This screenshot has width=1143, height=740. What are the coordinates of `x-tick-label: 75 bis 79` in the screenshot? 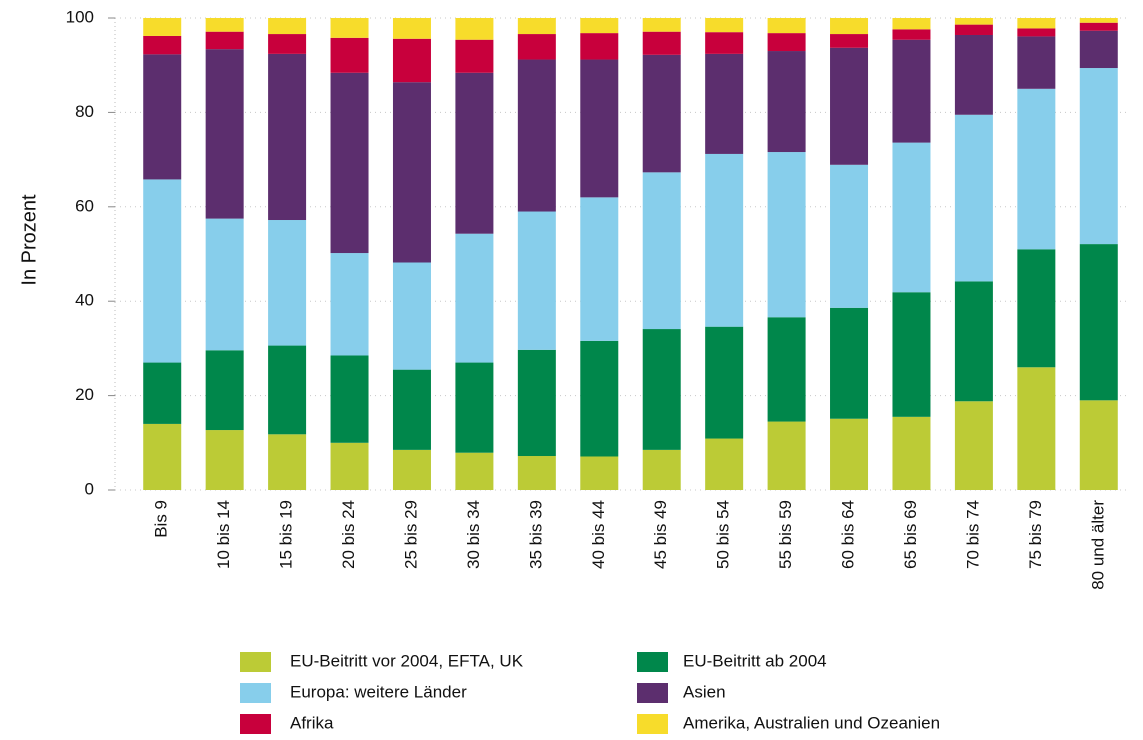 It's located at (1035, 534).